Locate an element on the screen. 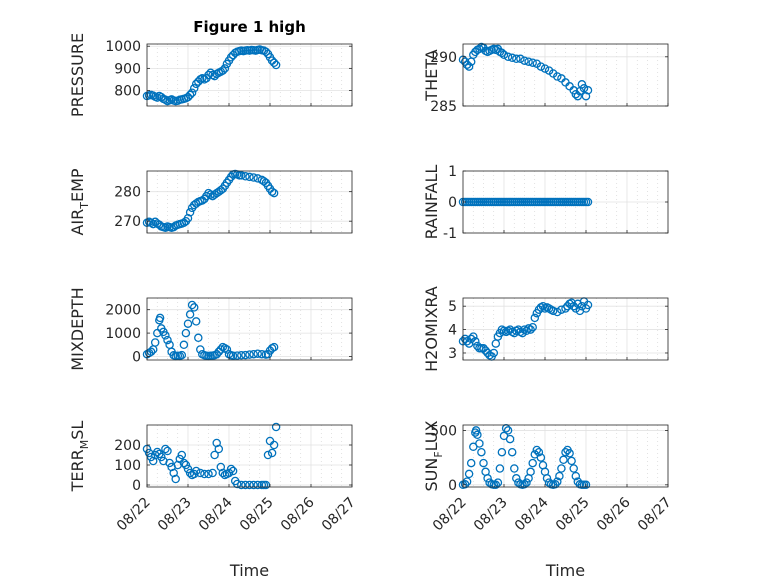  panel-rainfall: -1 0 1 RAINFALL is located at coordinates (545, 203).